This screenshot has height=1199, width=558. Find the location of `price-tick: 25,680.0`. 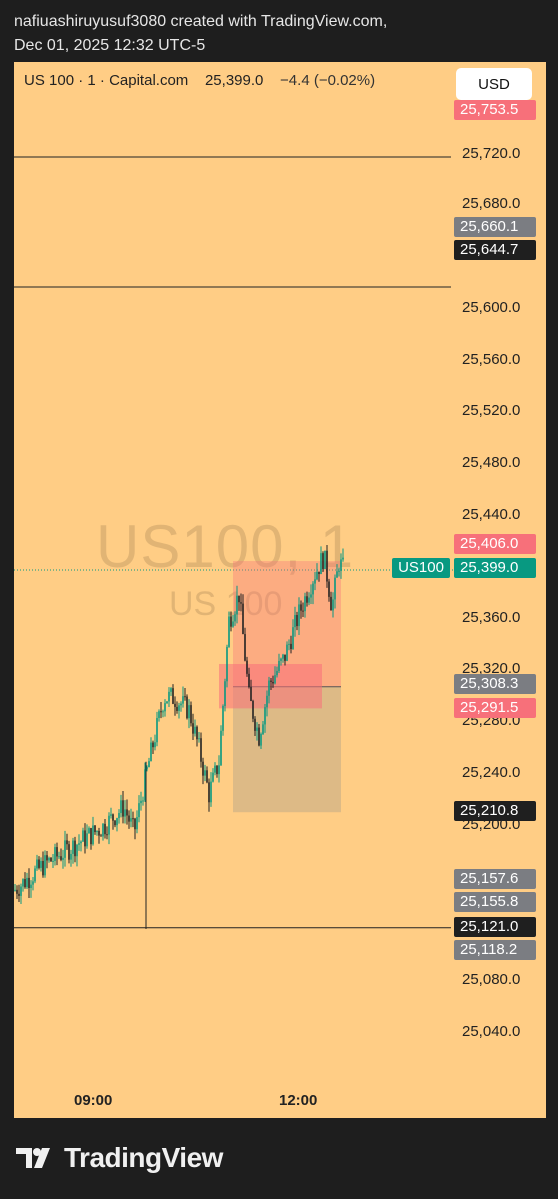

price-tick: 25,680.0 is located at coordinates (491, 203).